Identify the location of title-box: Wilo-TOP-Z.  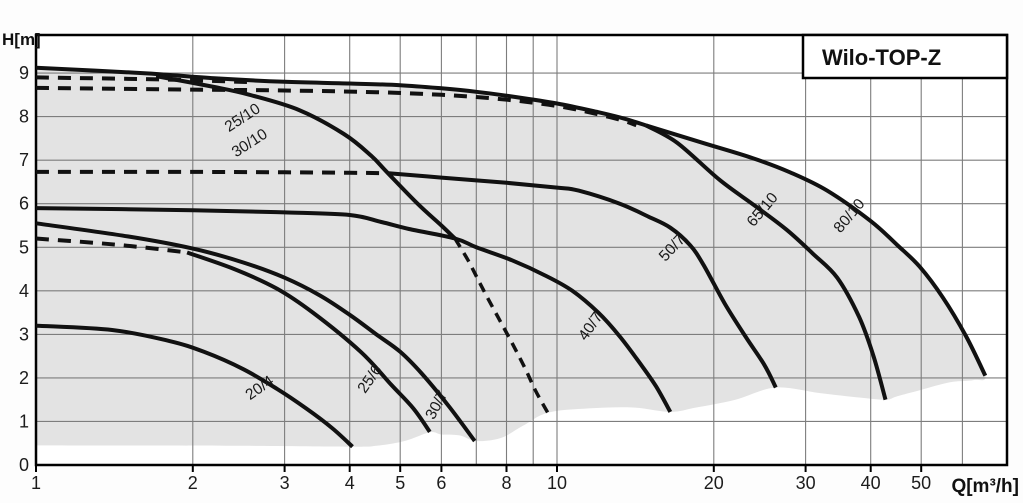
(905, 56).